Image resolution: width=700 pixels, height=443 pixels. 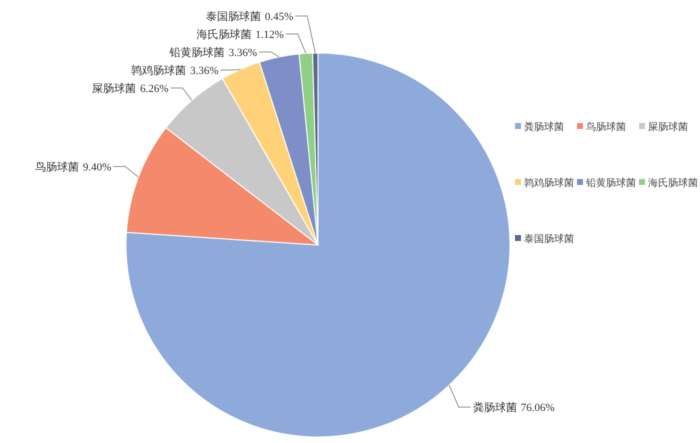 What do you see at coordinates (668, 127) in the screenshot?
I see `legend-label: 屎肠球菌` at bounding box center [668, 127].